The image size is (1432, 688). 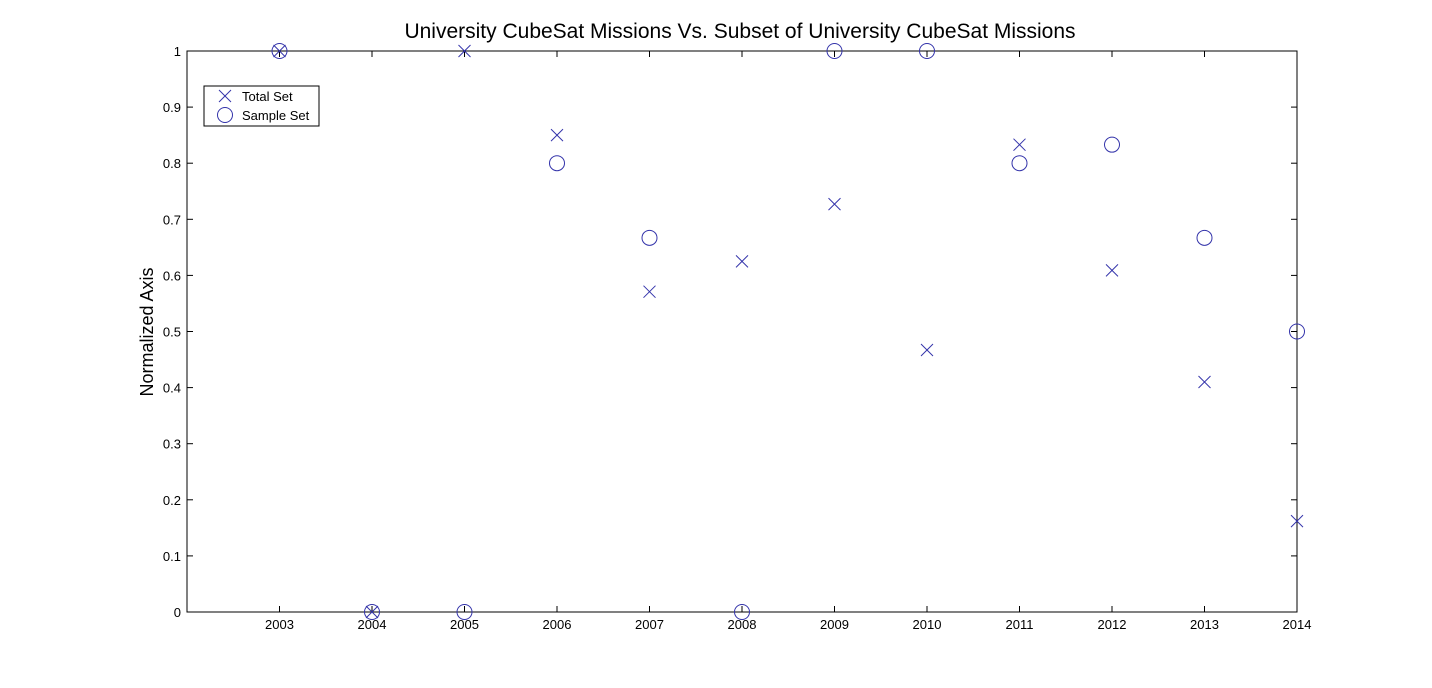 What do you see at coordinates (927, 624) in the screenshot?
I see `x-tick-label: 2010` at bounding box center [927, 624].